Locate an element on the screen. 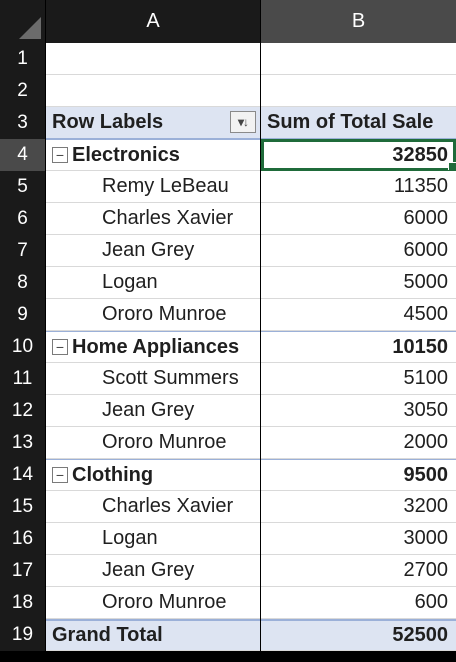 The width and height of the screenshot is (456, 662). cell-a2 is located at coordinates (153, 91).